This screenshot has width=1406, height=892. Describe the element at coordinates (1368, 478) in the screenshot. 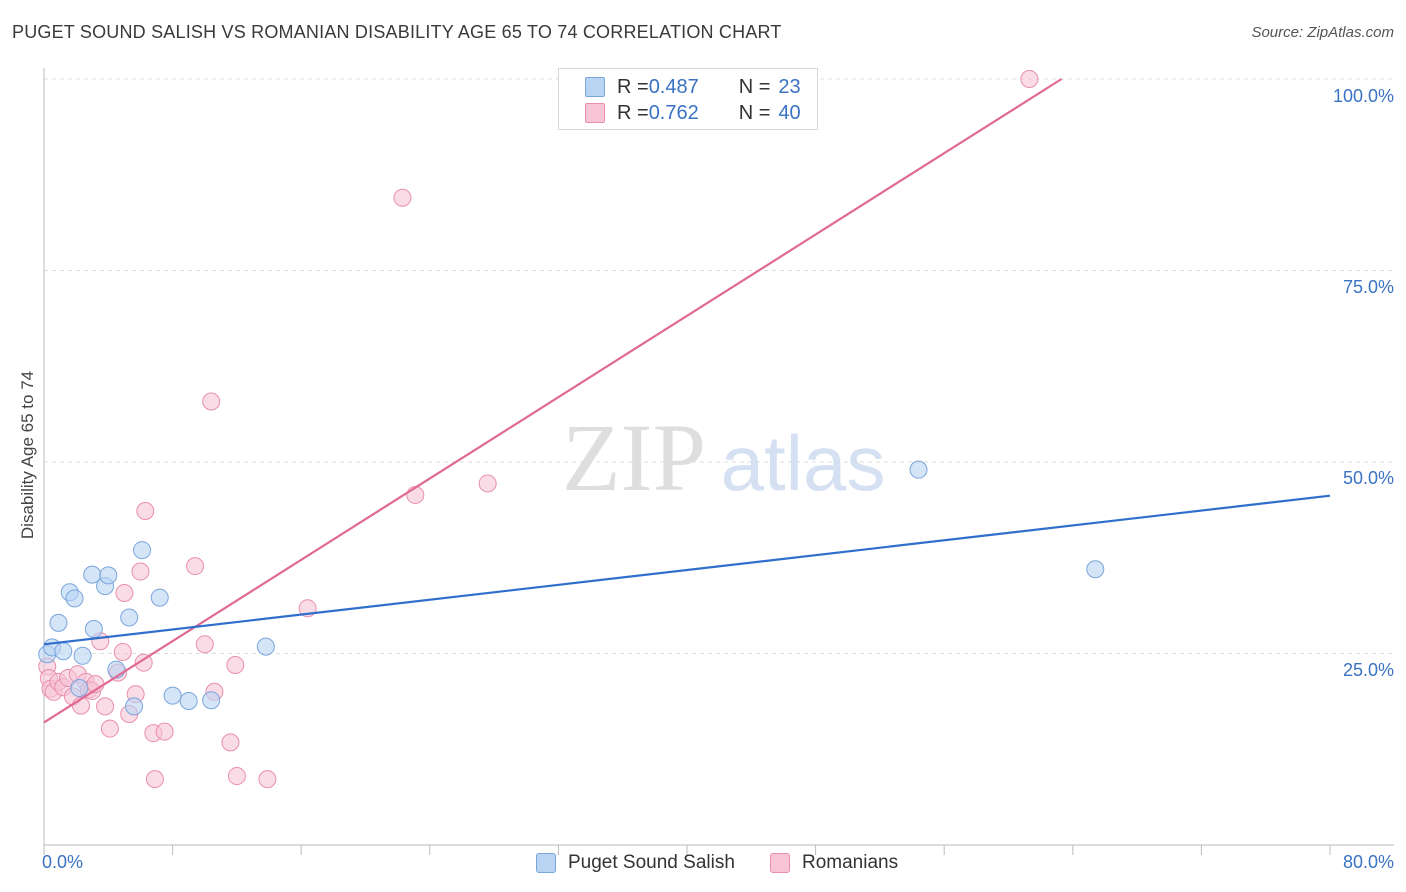

I see `y-tick-label-50: 50.0%` at that location.